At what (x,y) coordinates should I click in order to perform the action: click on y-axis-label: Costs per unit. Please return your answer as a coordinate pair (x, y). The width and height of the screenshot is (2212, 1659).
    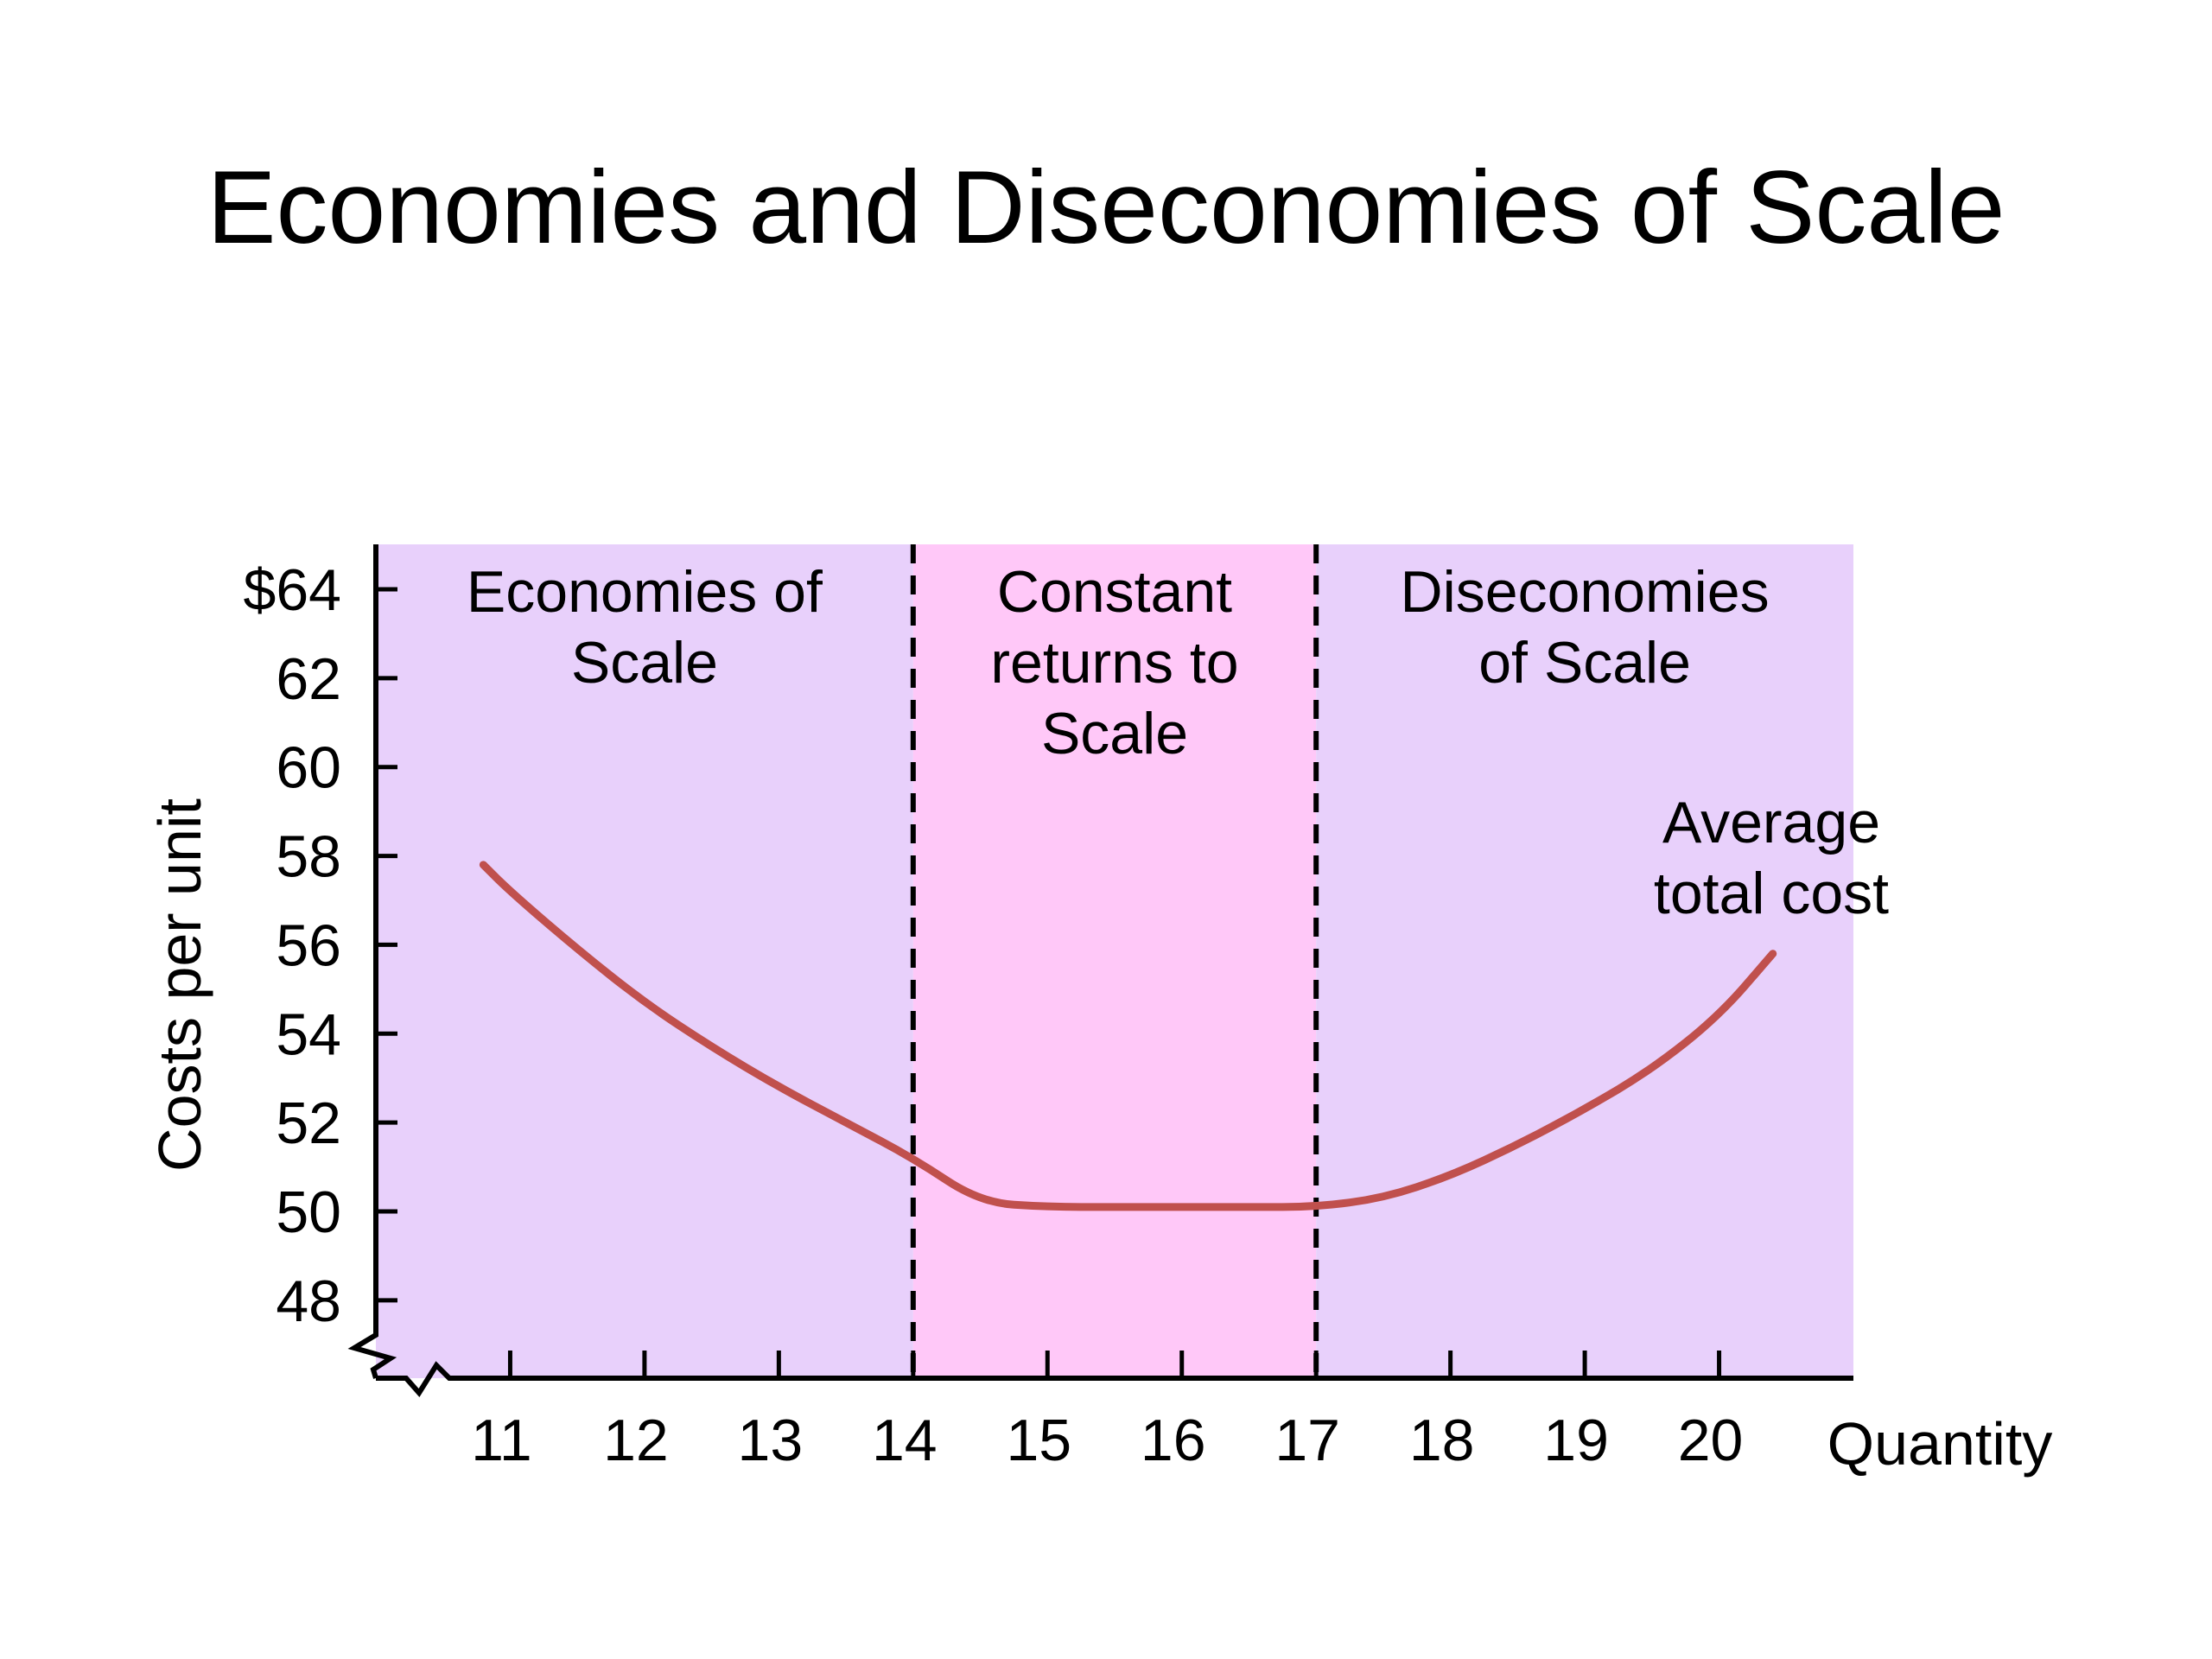
    Looking at the image, I should click on (179, 985).